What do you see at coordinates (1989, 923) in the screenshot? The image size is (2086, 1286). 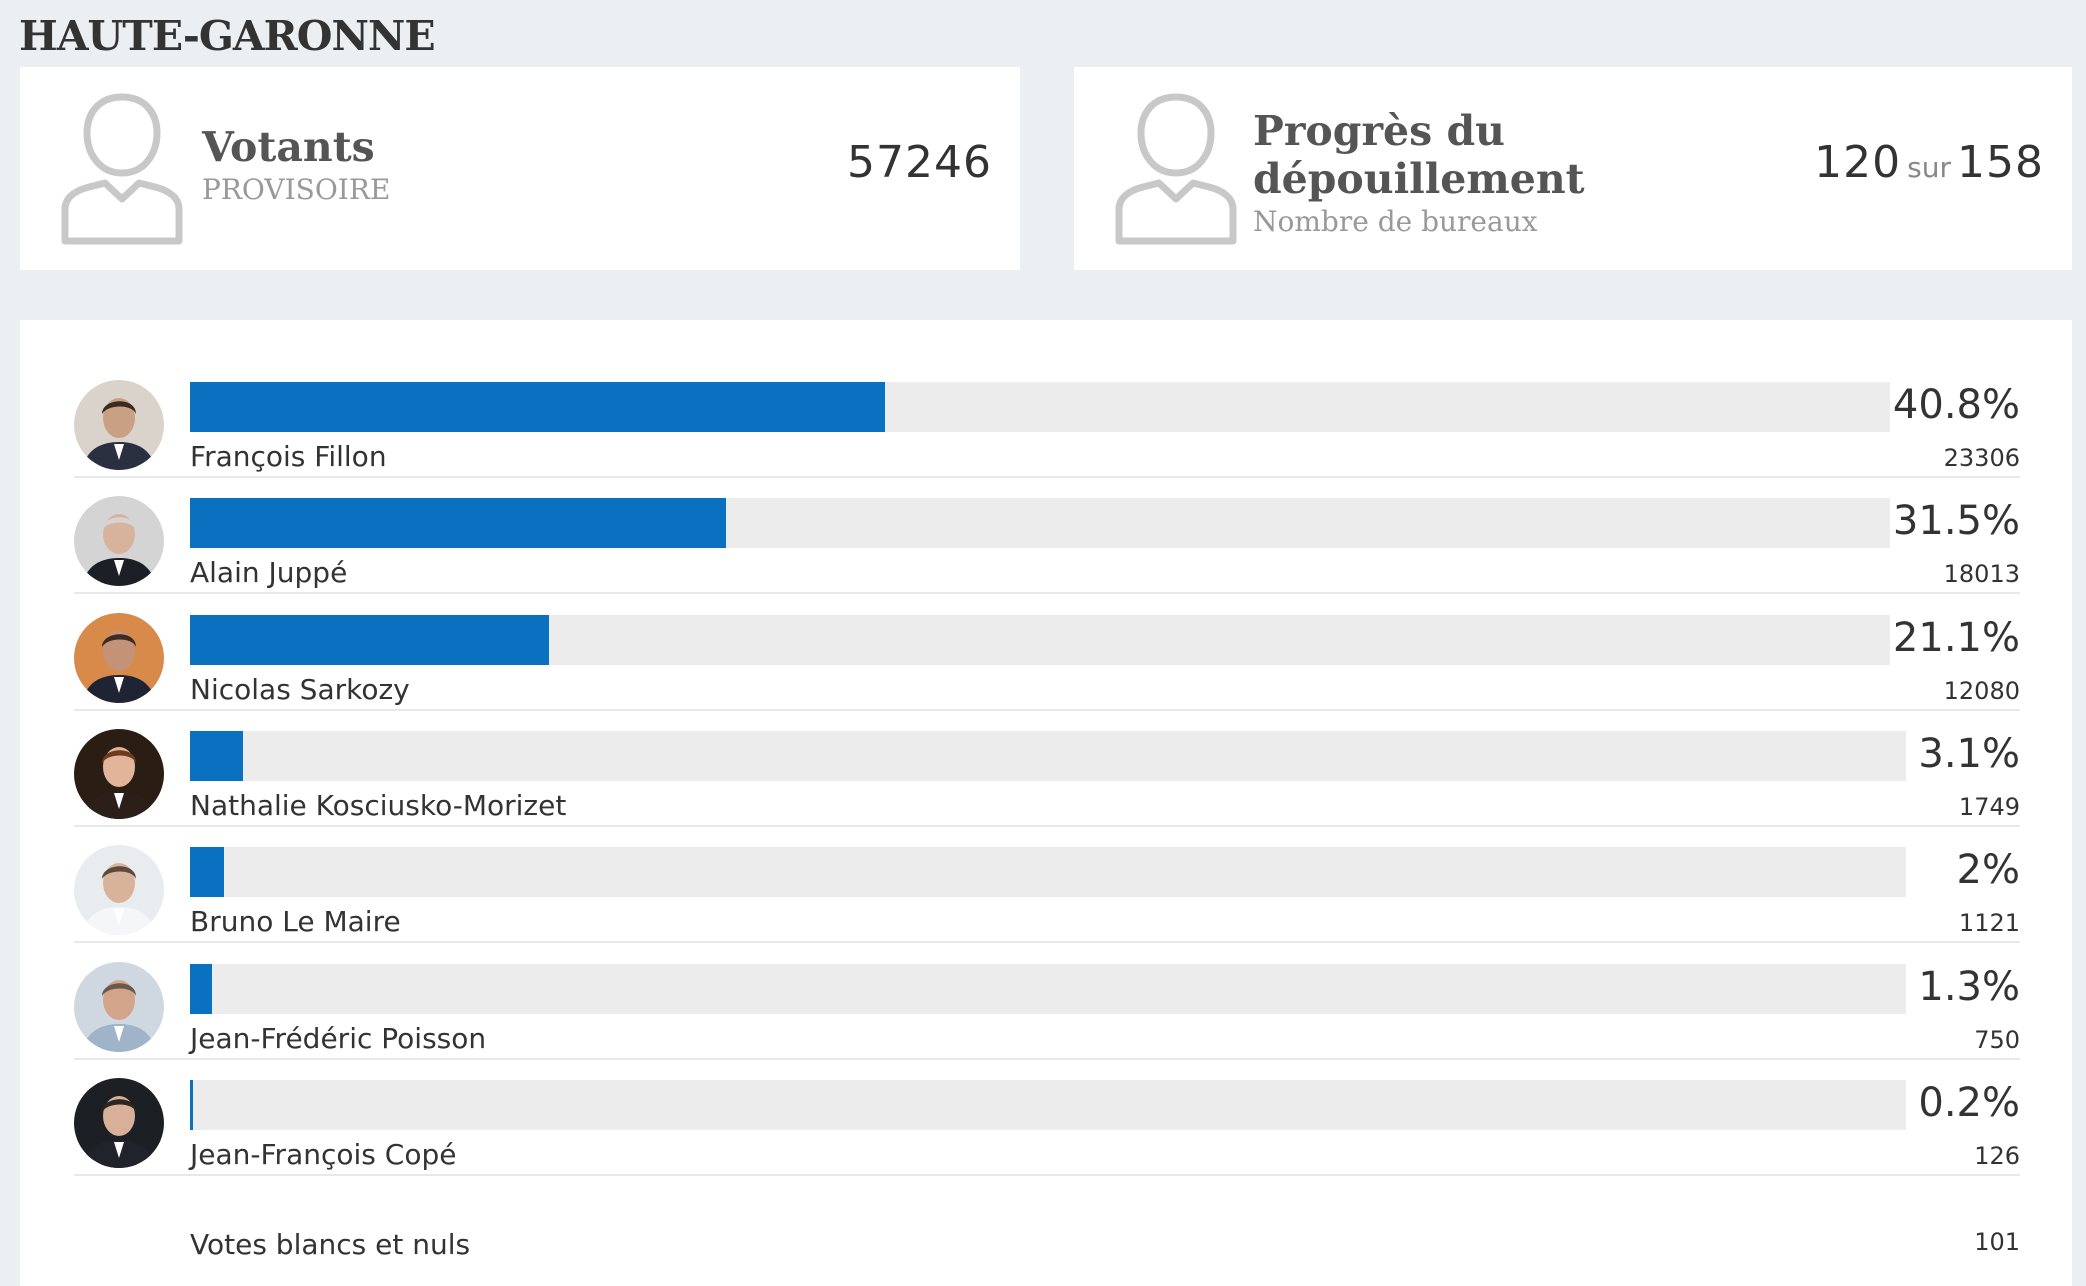 I see `candidate-votes: 1121` at bounding box center [1989, 923].